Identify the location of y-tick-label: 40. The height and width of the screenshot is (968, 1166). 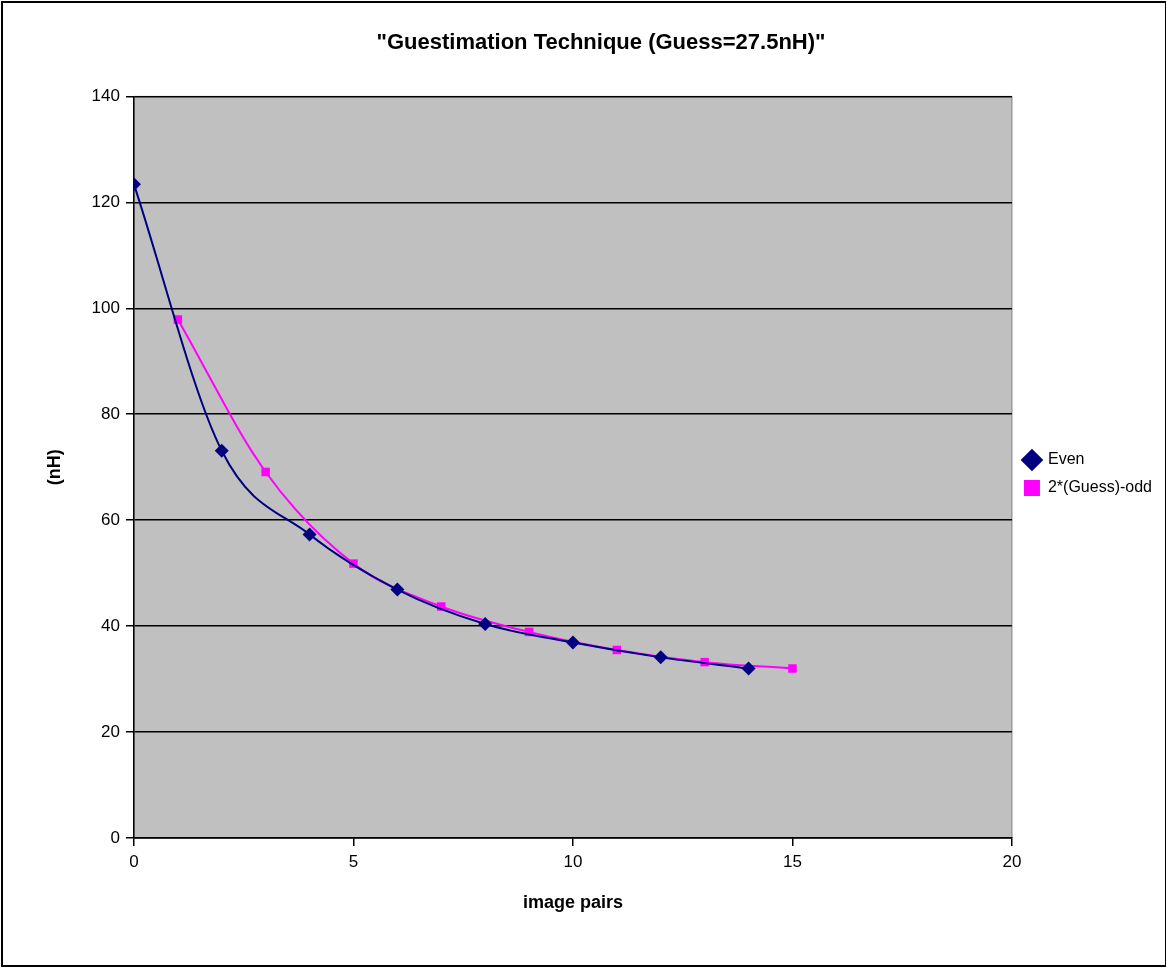
(110, 625).